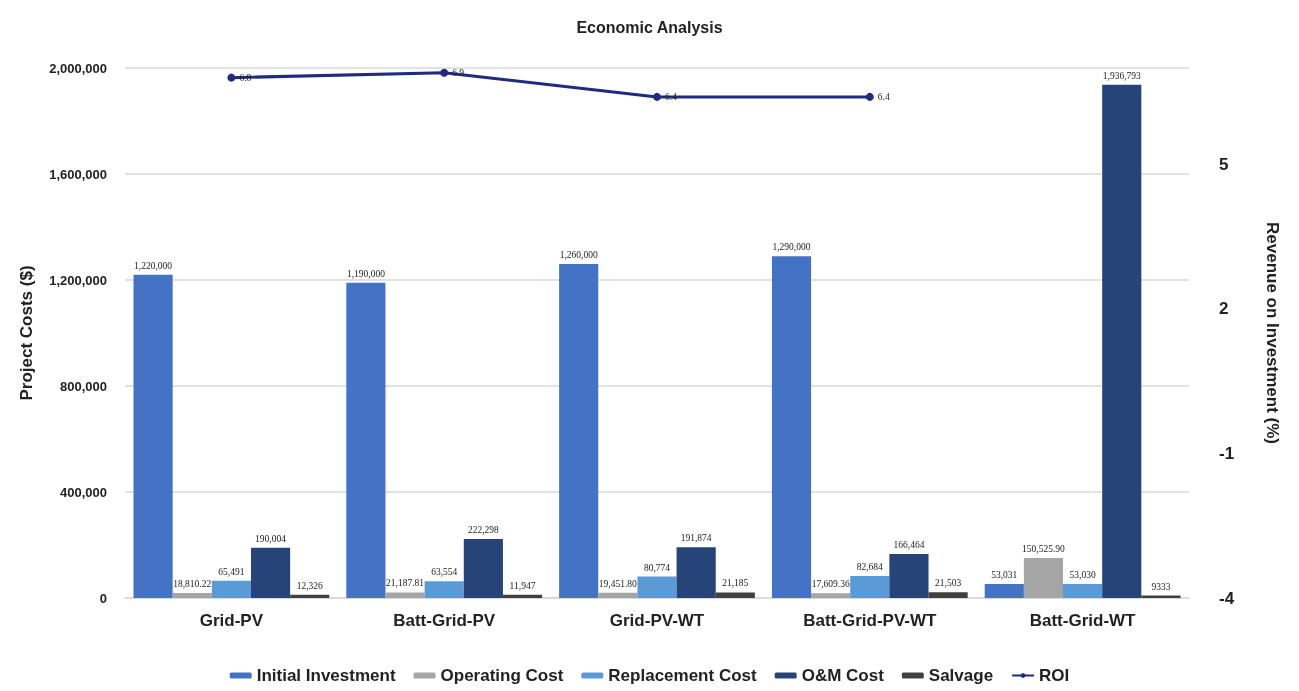  What do you see at coordinates (682, 675) in the screenshot?
I see `legend-label: Replacement Cost` at bounding box center [682, 675].